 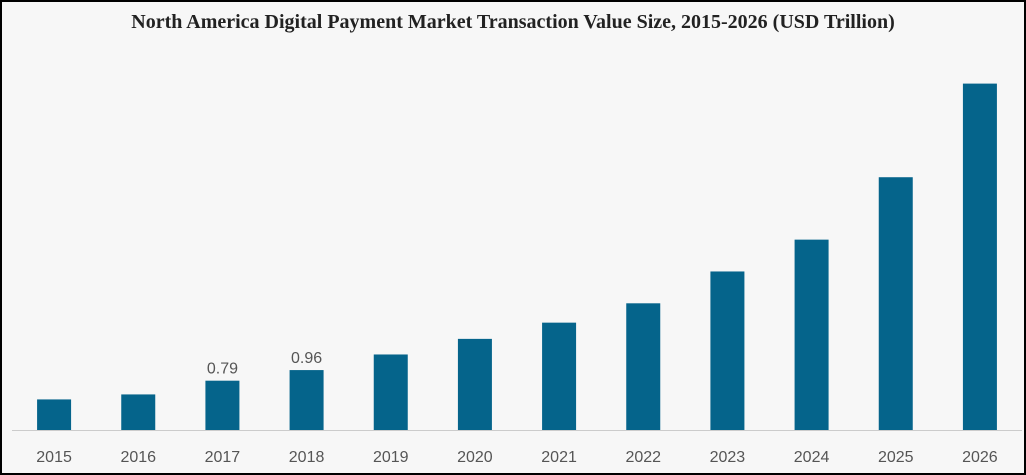 I want to click on x-tick-label: 2018, so click(x=307, y=457).